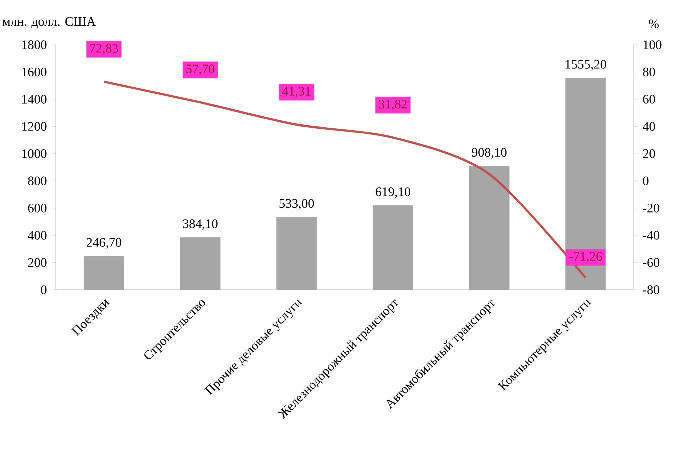  What do you see at coordinates (104, 243) in the screenshot?
I see `data-label: 246,70` at bounding box center [104, 243].